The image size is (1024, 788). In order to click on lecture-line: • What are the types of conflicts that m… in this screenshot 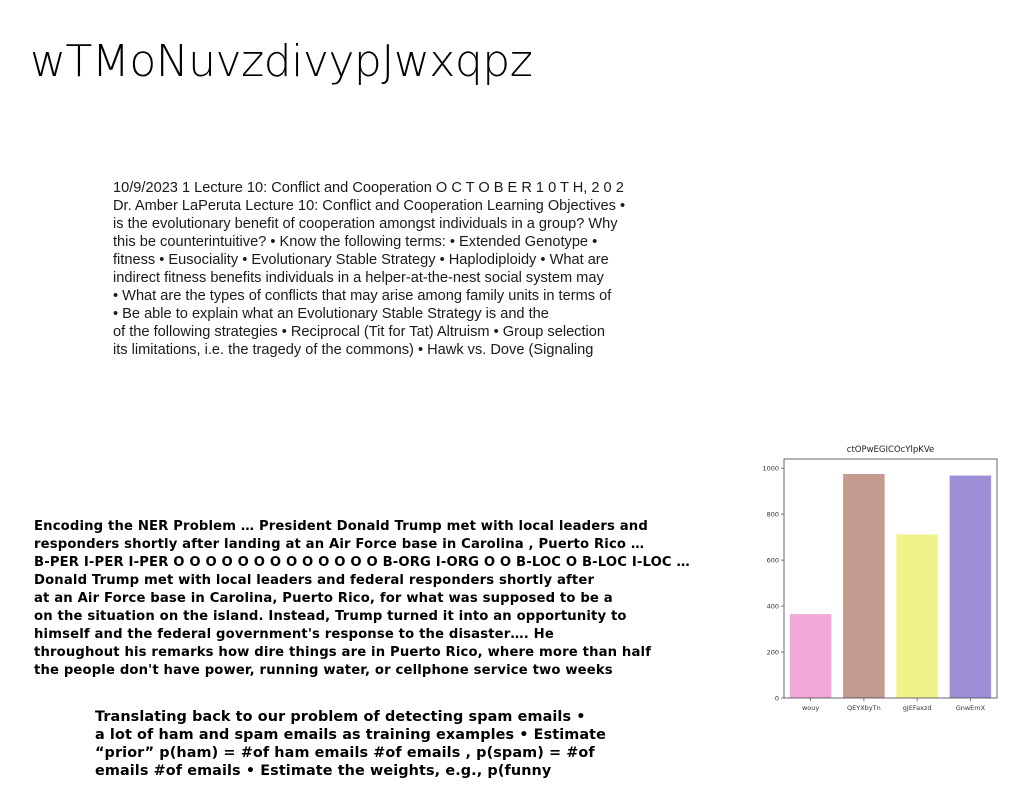, I will do `click(362, 296)`.